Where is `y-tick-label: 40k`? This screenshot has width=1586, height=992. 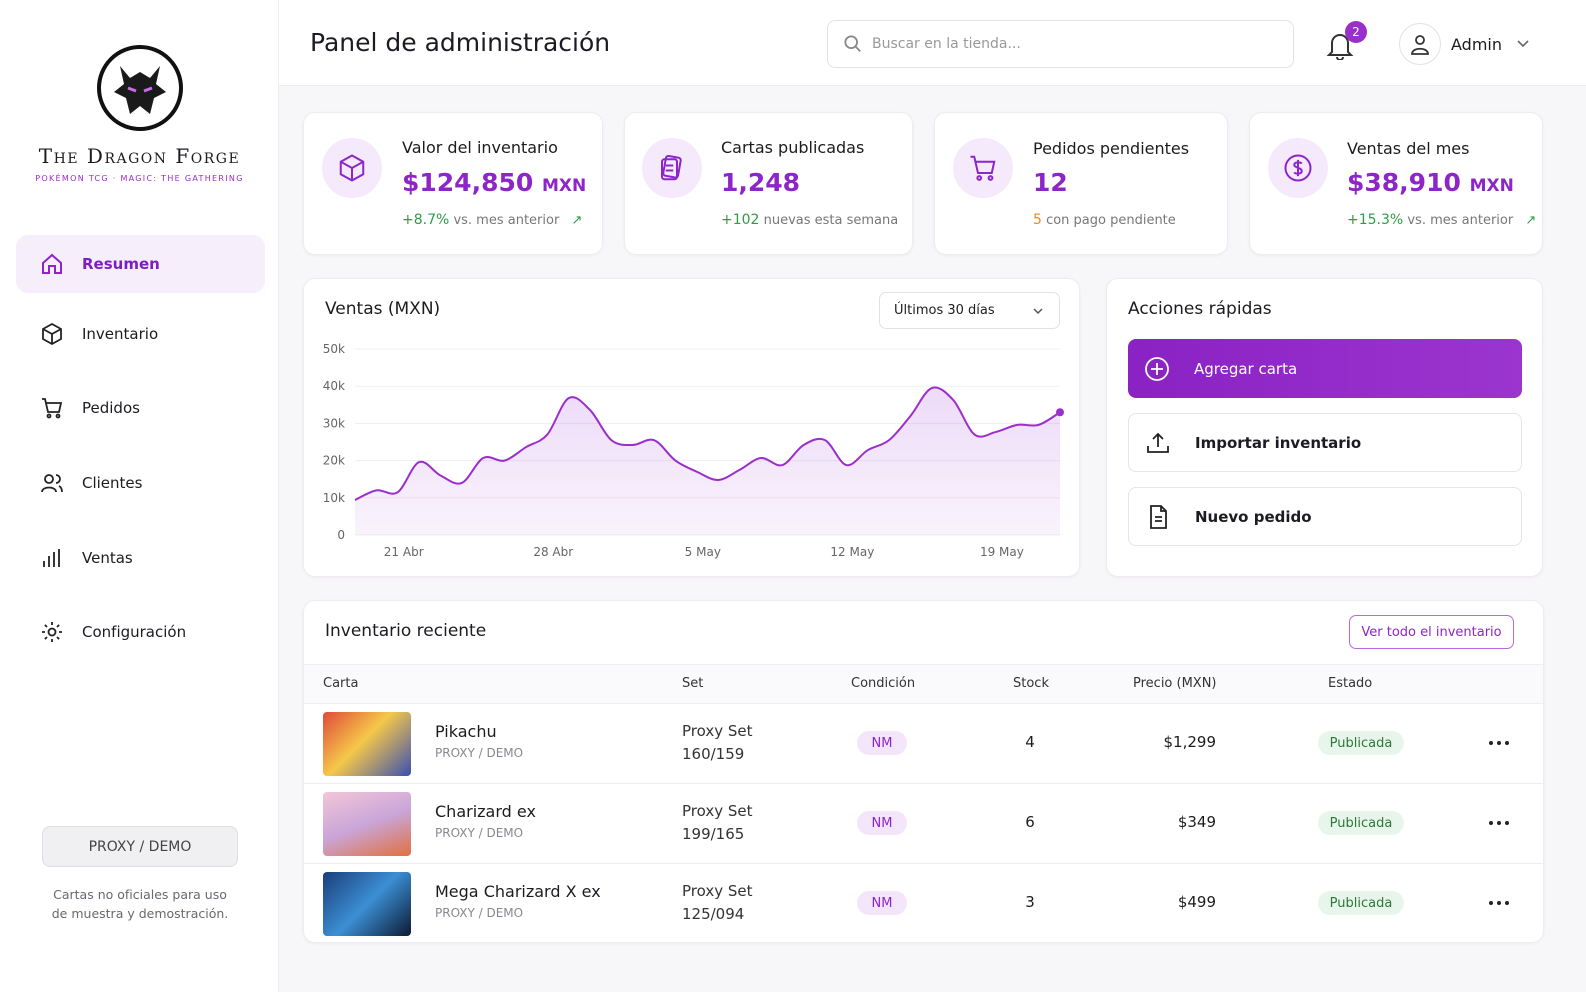 y-tick-label: 40k is located at coordinates (334, 386).